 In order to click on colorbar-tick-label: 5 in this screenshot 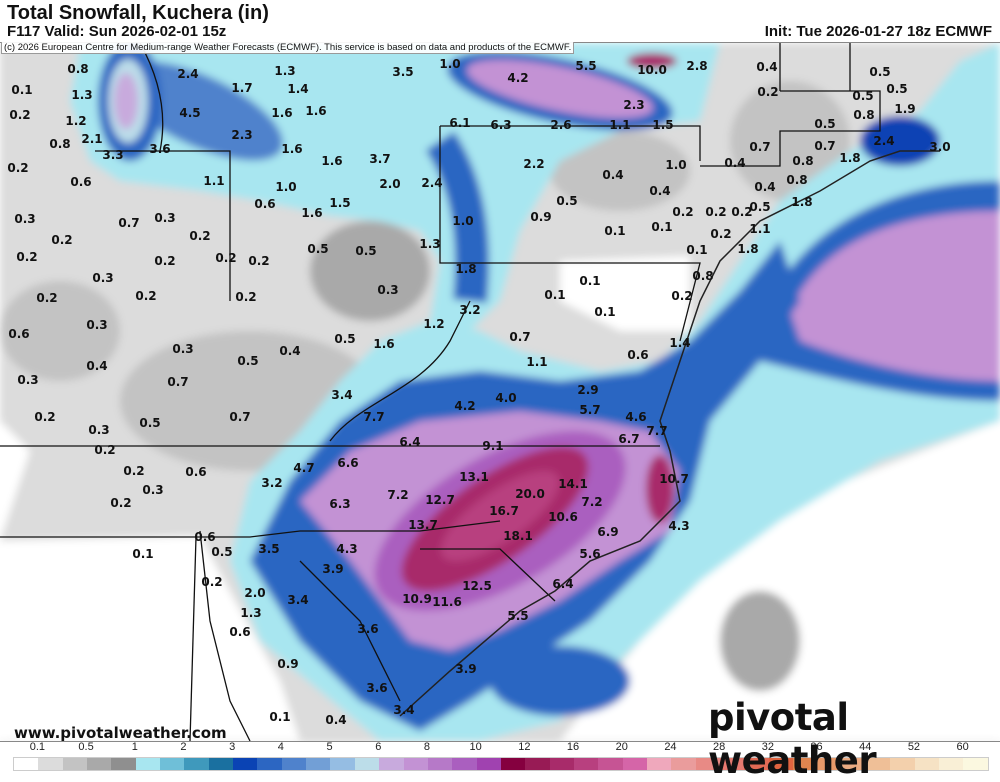, I will do `click(329, 747)`.